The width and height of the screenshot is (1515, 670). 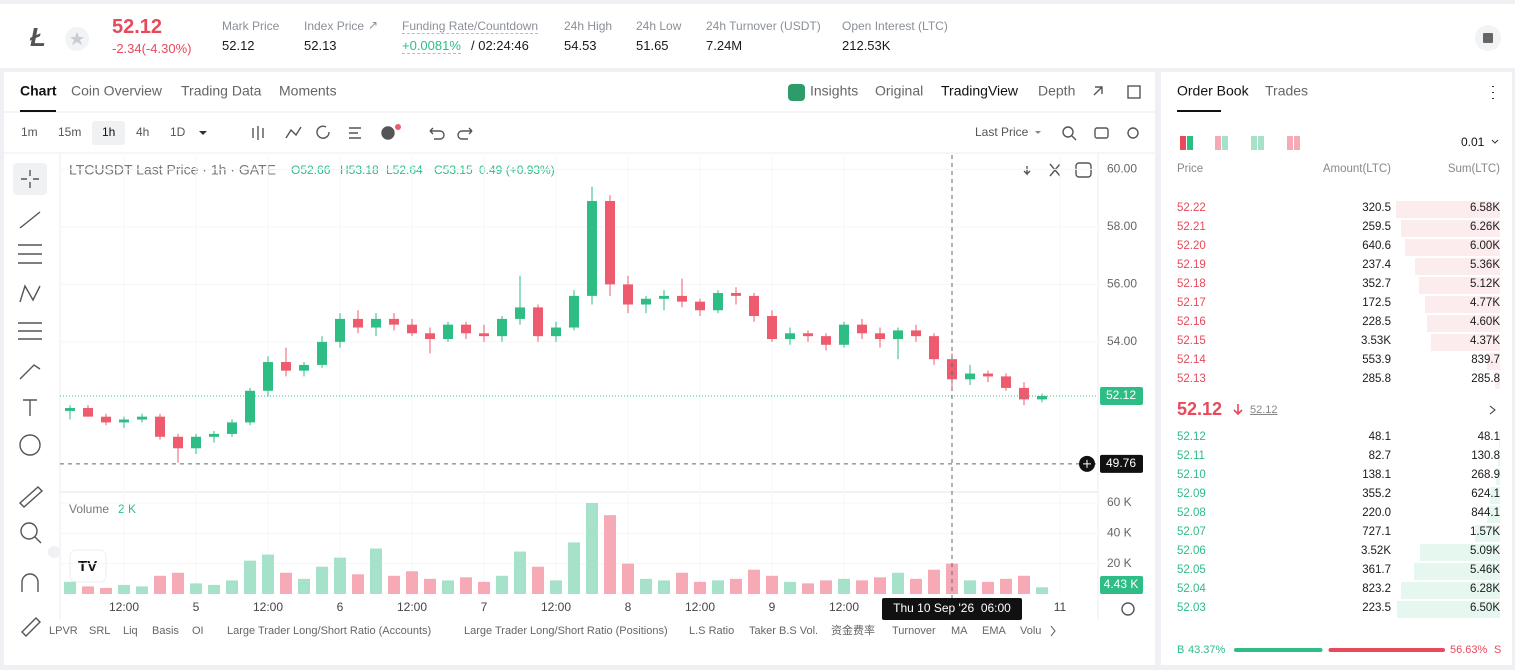 What do you see at coordinates (1375, 341) in the screenshot?
I see `row-amount: 3.53K` at bounding box center [1375, 341].